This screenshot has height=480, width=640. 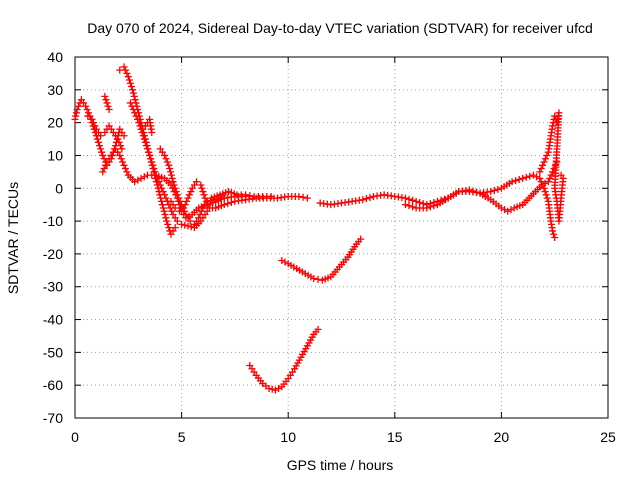 I want to click on y-tick-label: -70, so click(x=53, y=418).